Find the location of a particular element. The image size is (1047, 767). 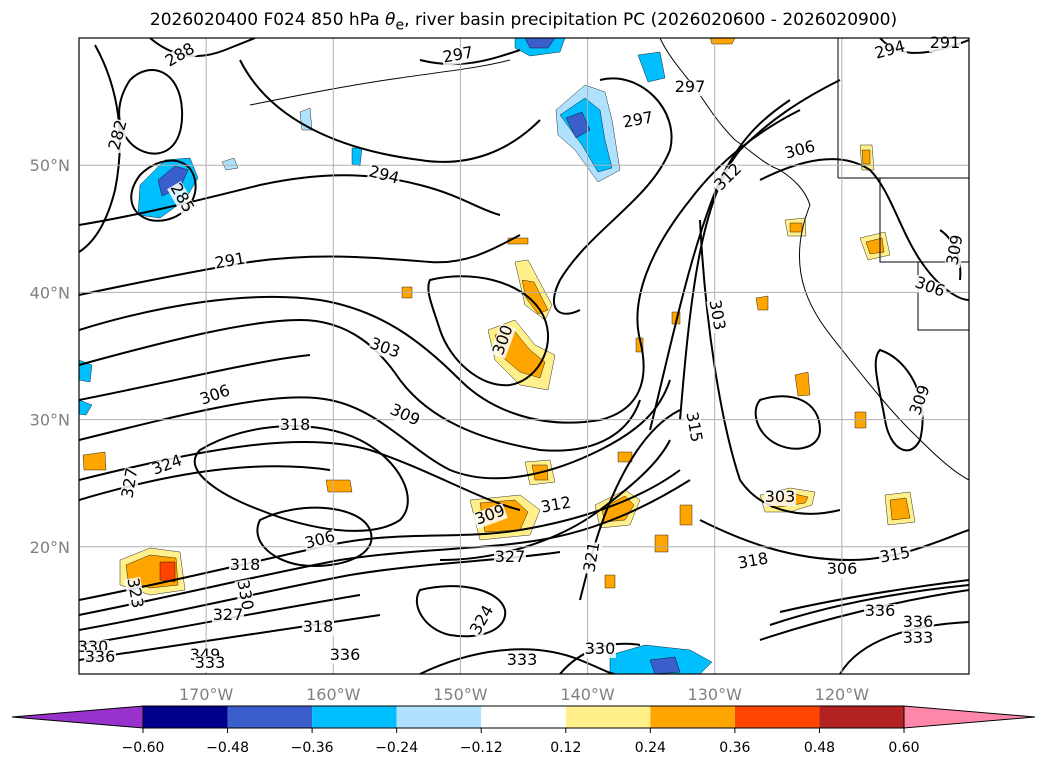

shade-pos-small14 is located at coordinates (610, 581).